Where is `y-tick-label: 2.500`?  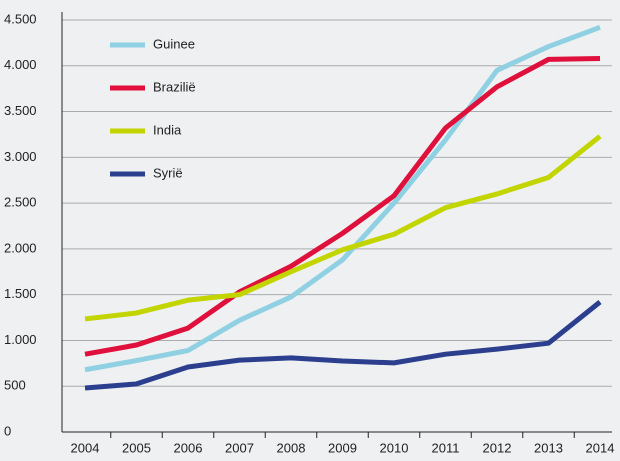
y-tick-label: 2.500 is located at coordinates (20, 202).